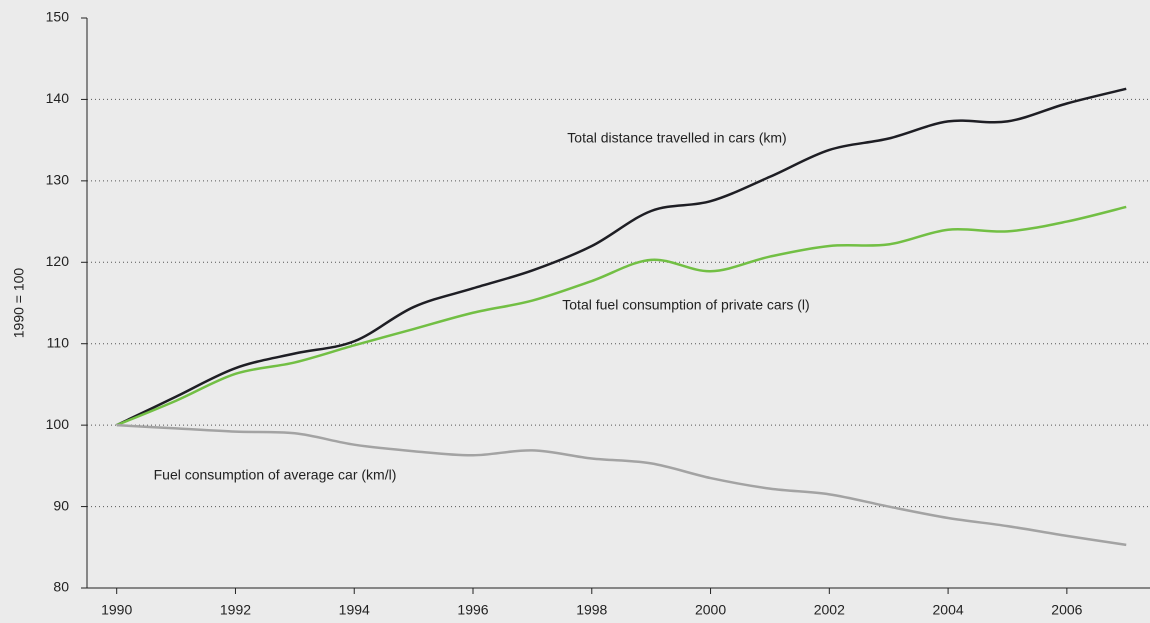 This screenshot has width=1150, height=623. What do you see at coordinates (61, 587) in the screenshot?
I see `y-tick-label: 80` at bounding box center [61, 587].